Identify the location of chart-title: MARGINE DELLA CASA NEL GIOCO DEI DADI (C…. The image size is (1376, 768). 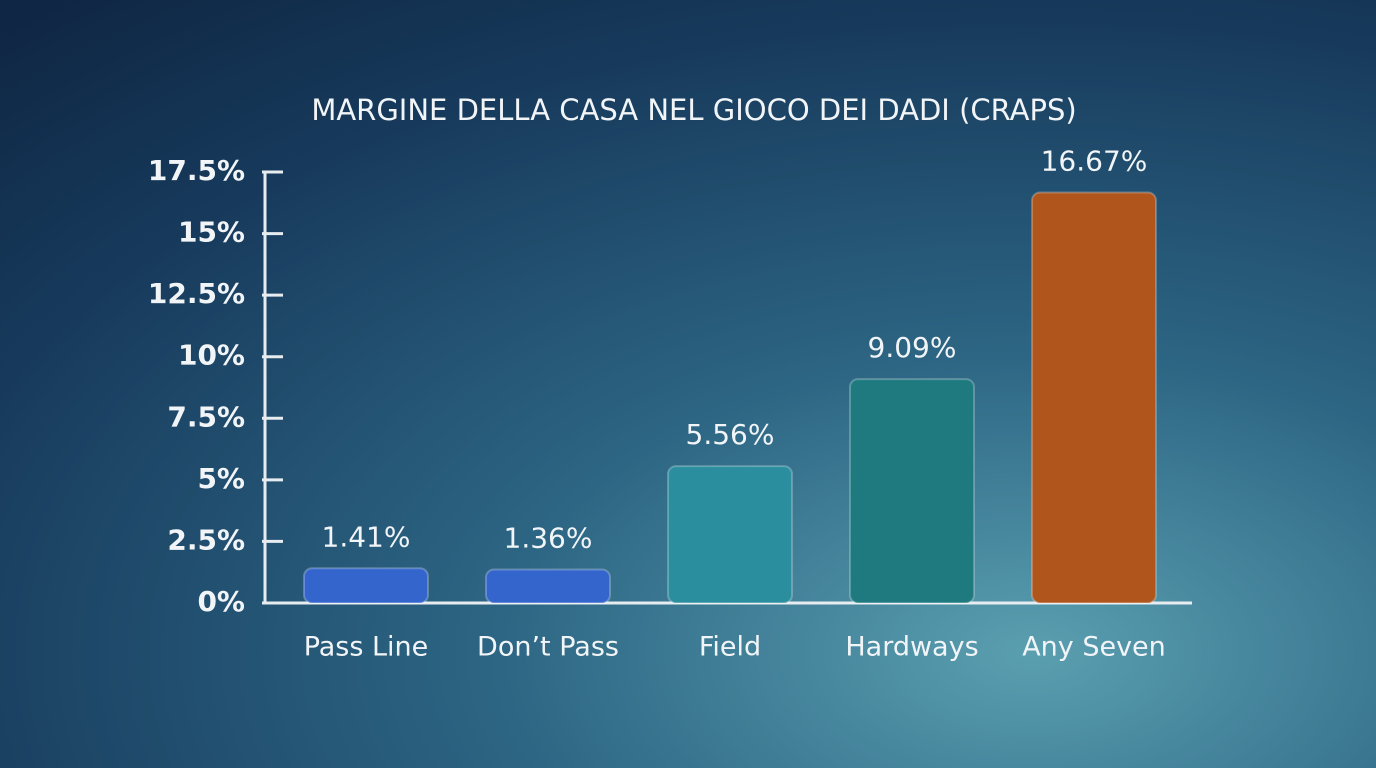
(693, 110).